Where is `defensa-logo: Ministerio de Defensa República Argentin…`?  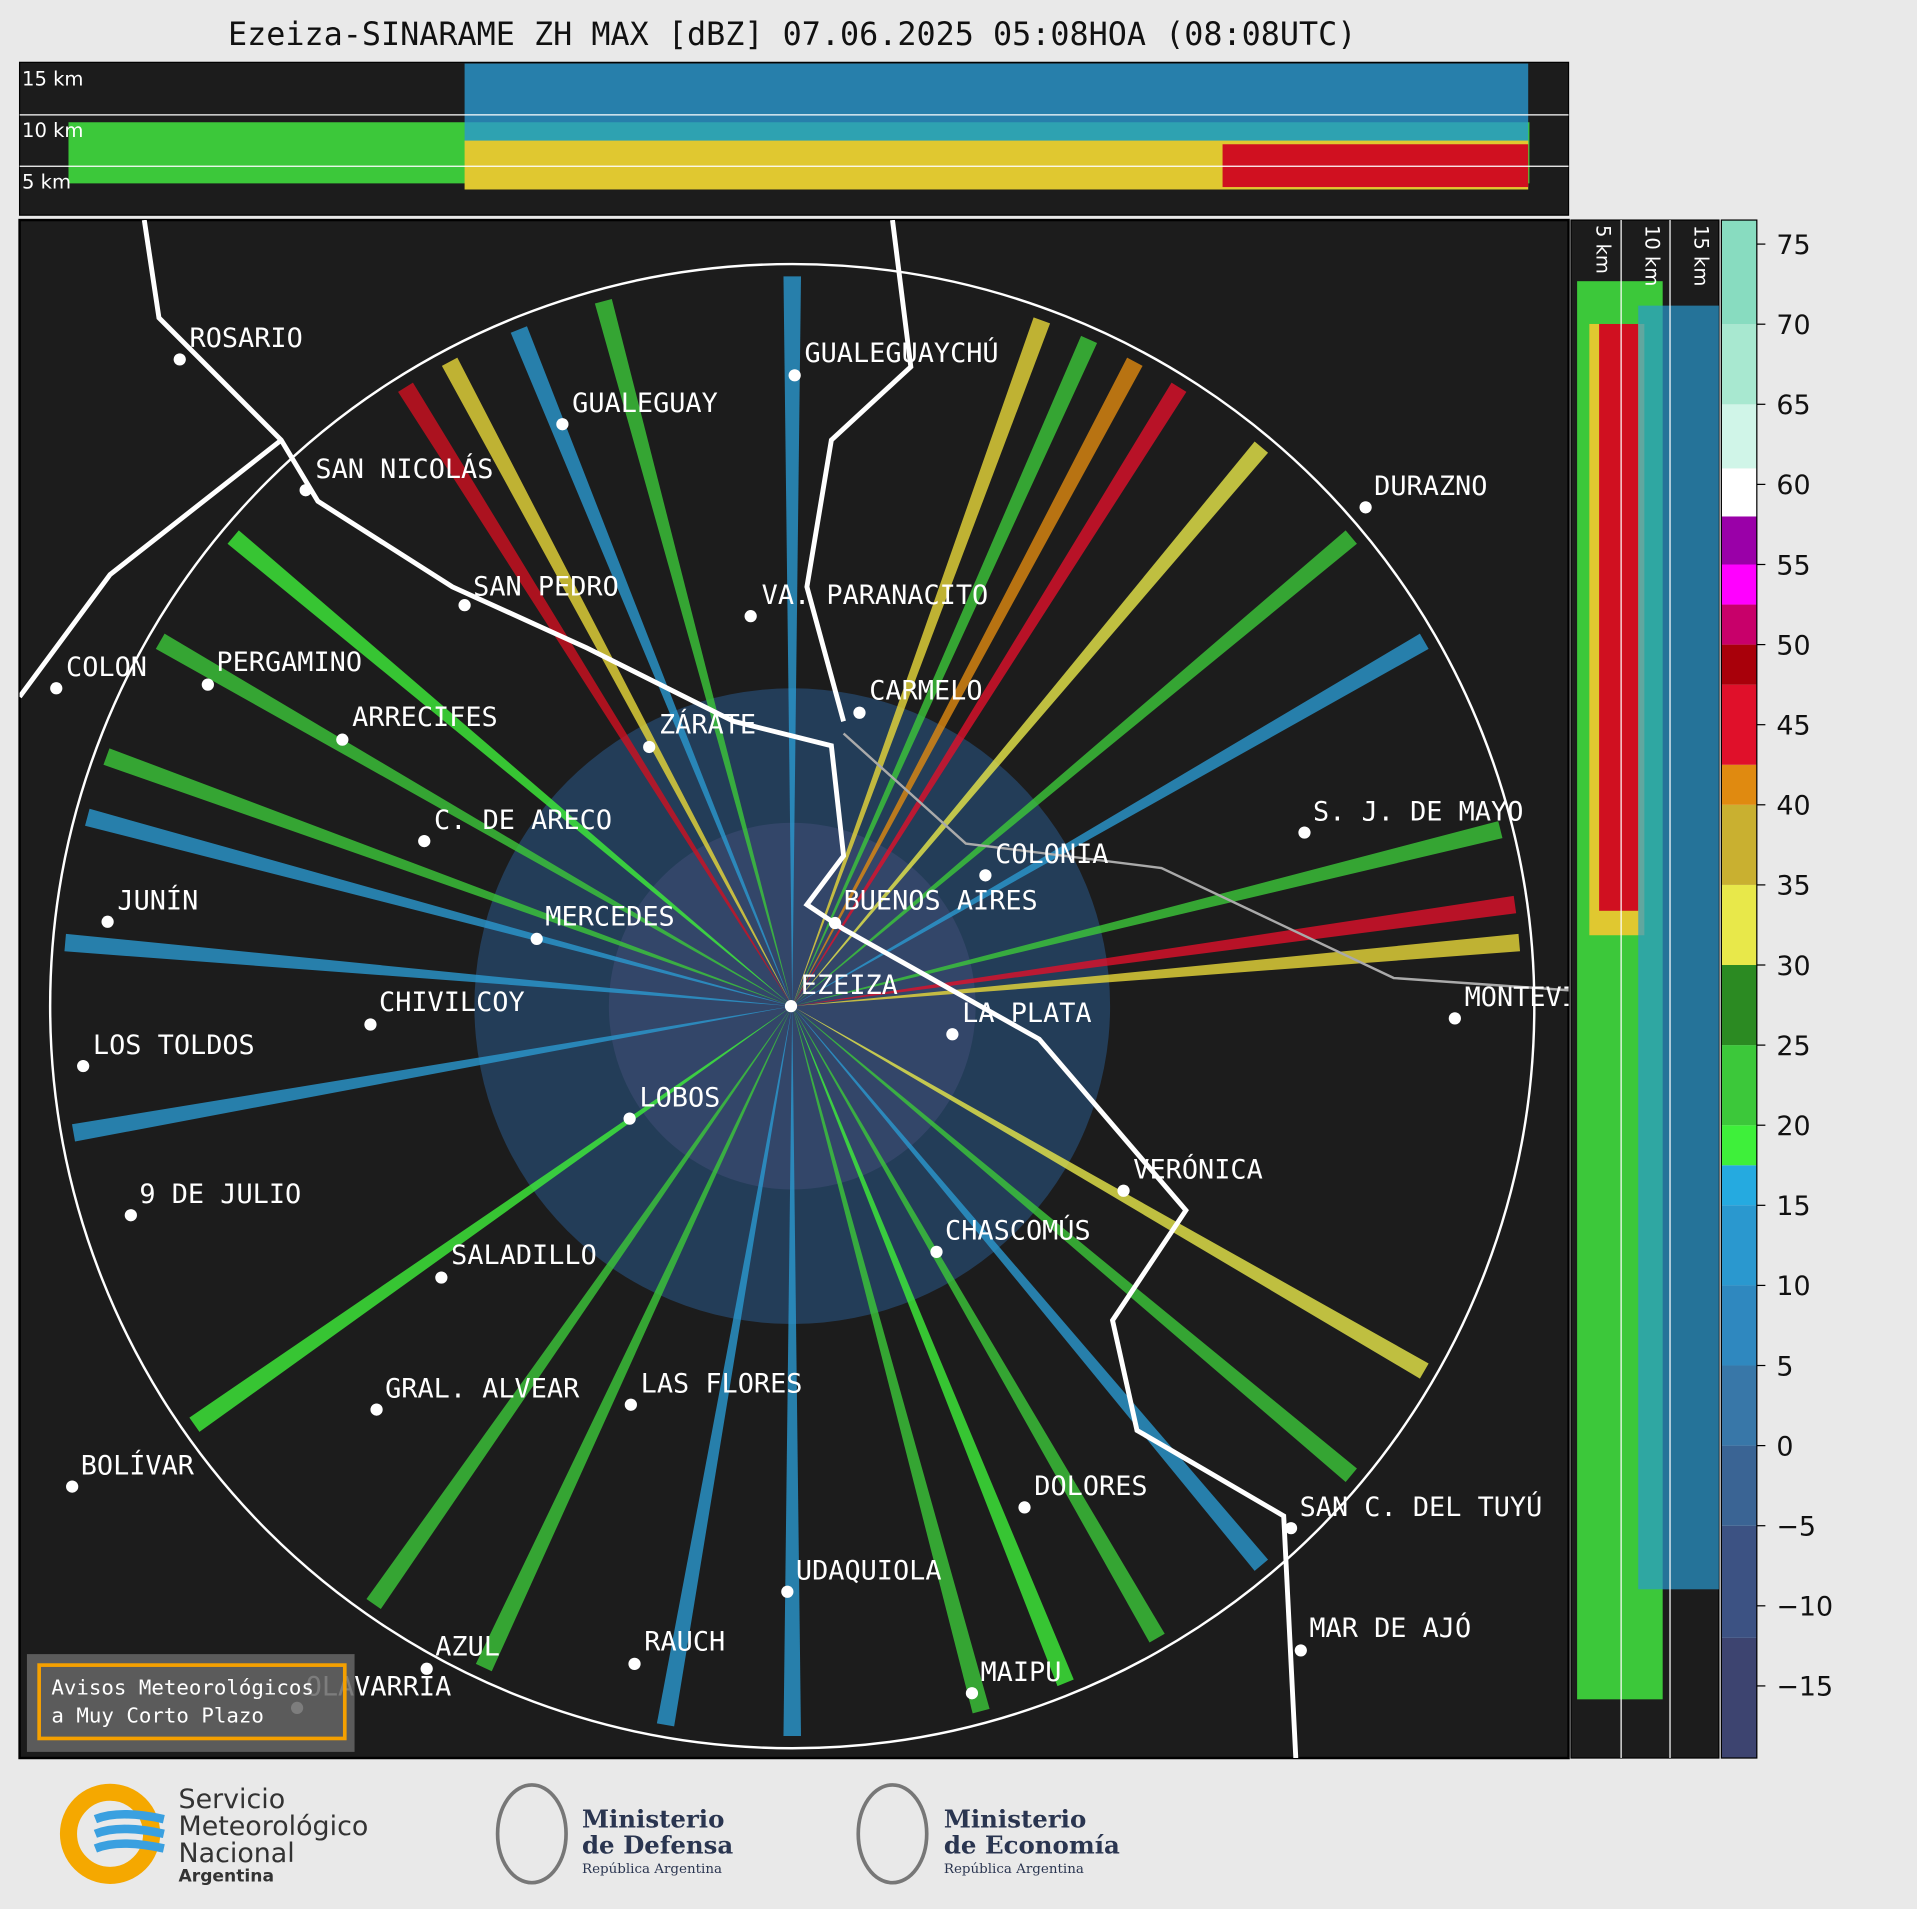
defensa-logo: Ministerio de Defensa República Argentin… is located at coordinates (614, 1834).